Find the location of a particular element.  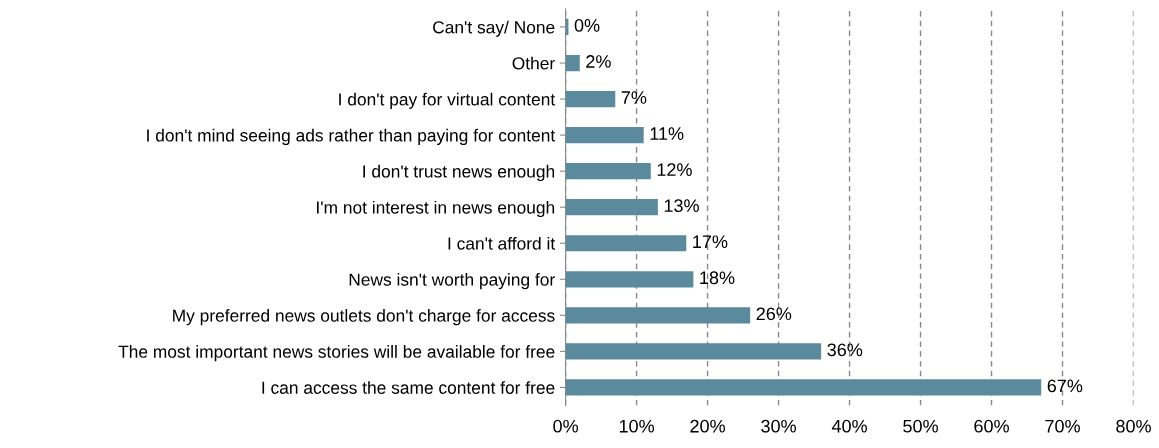

y-tick-label: I don't pay for virtual content is located at coordinates (447, 100).